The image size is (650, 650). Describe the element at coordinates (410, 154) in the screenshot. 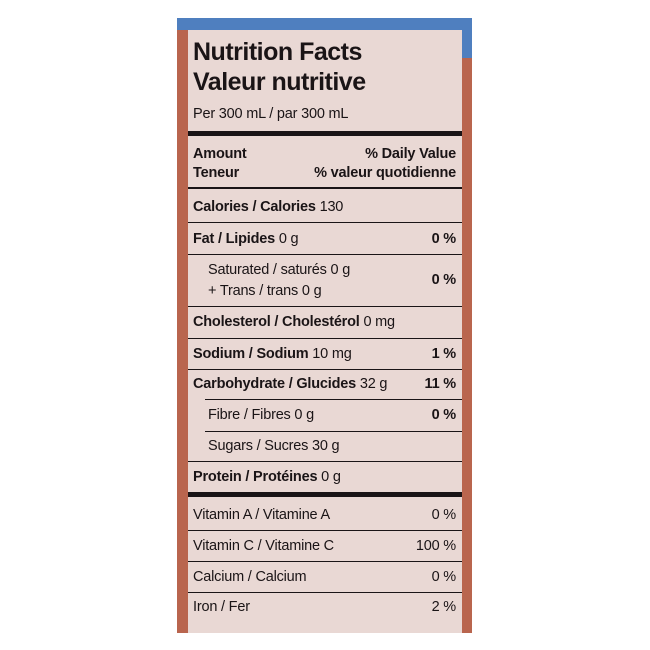

I see `column-header: % Daily Value` at that location.